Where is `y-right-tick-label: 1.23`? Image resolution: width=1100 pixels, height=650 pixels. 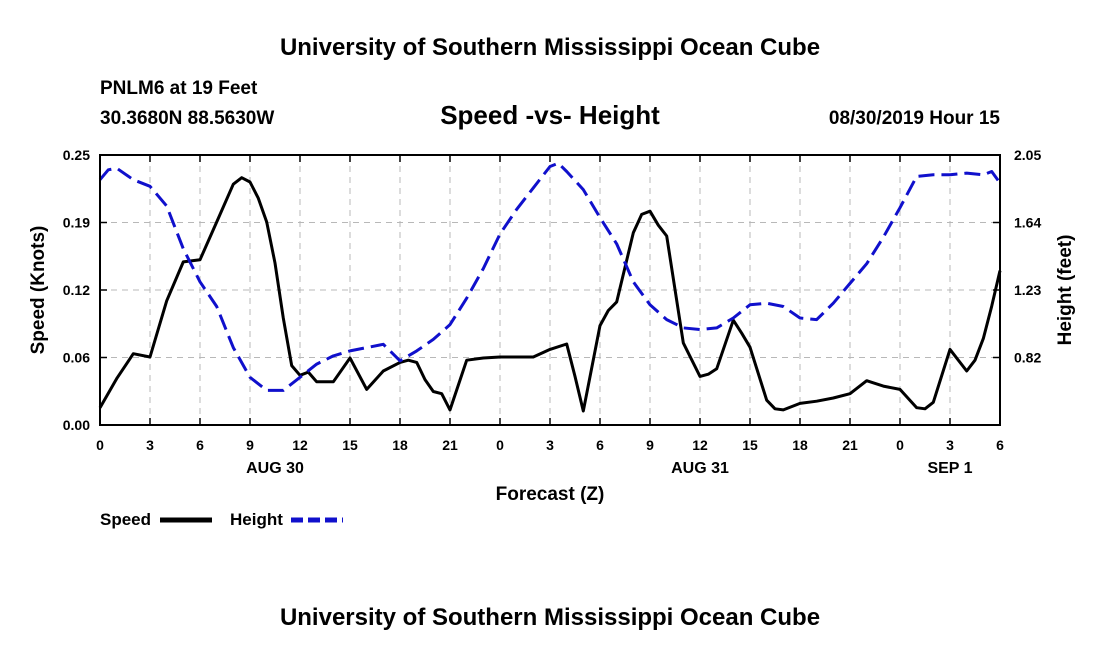 y-right-tick-label: 1.23 is located at coordinates (1027, 290).